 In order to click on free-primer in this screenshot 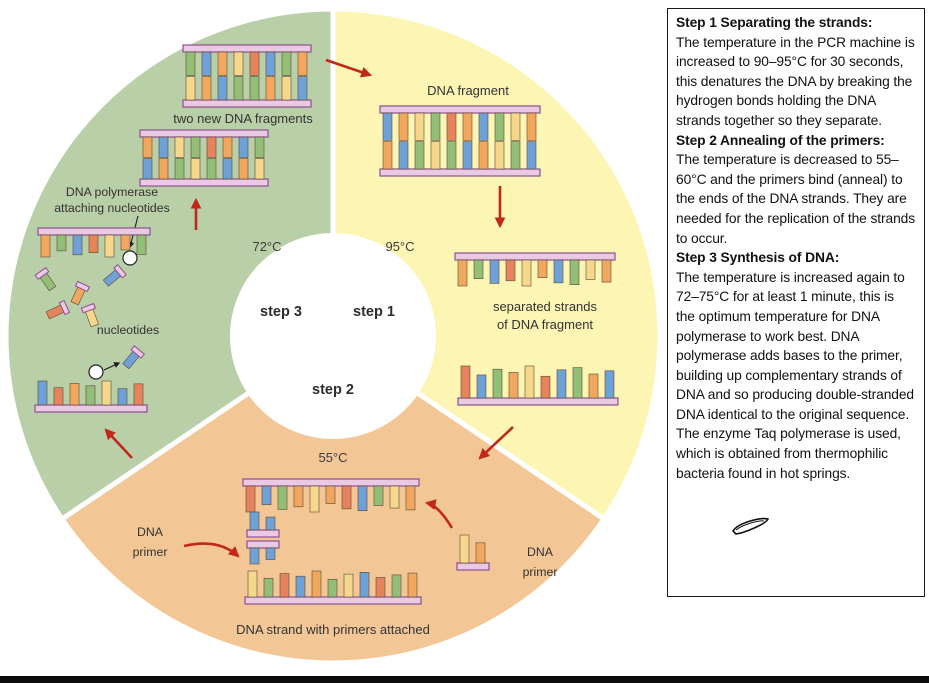, I will do `click(473, 552)`.